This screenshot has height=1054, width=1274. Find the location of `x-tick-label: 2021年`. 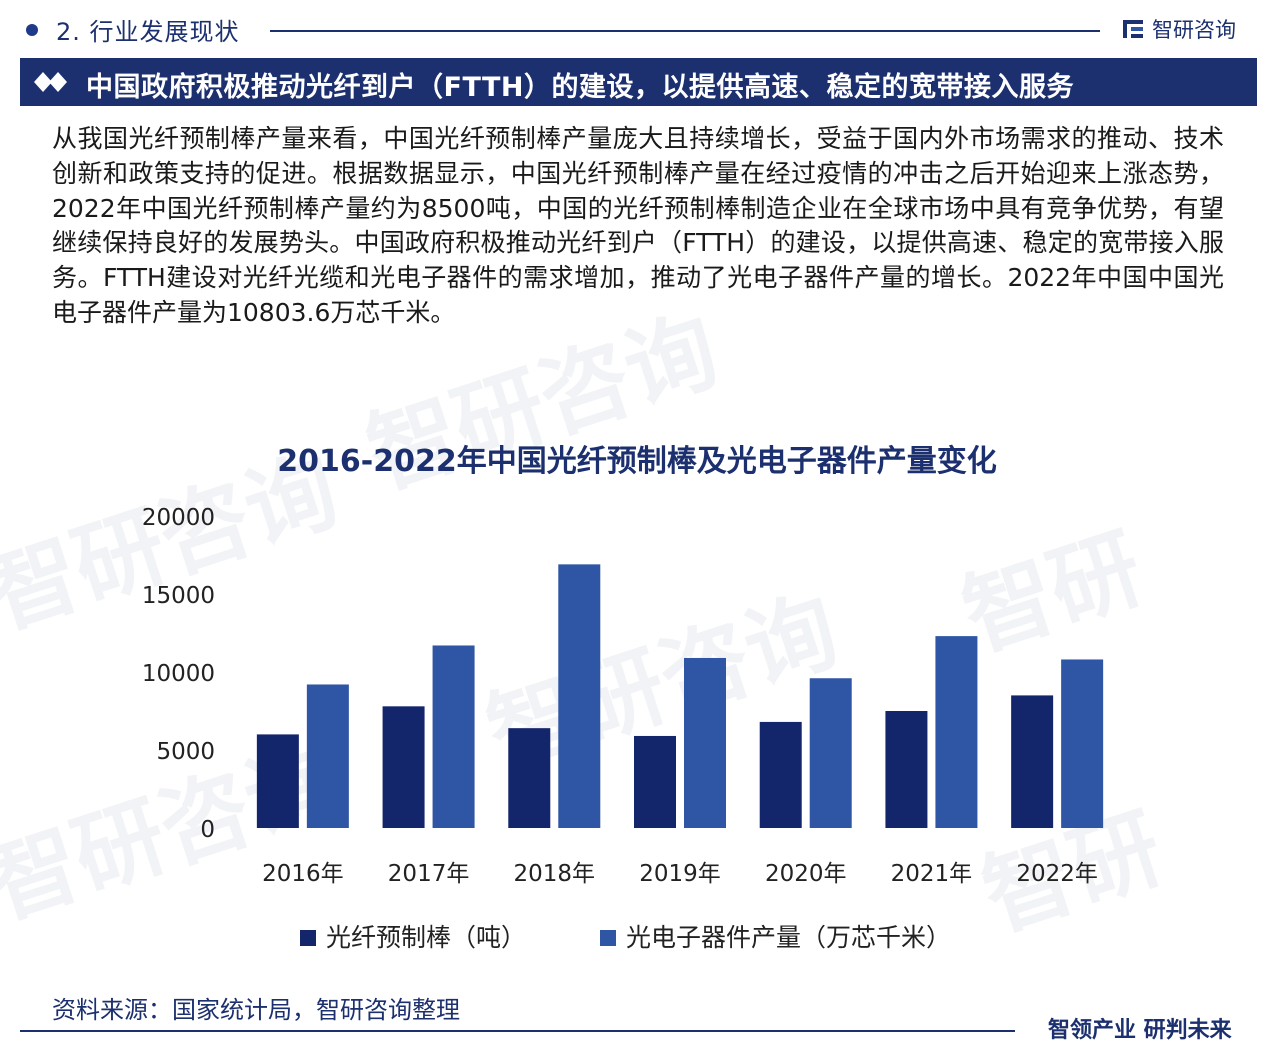

x-tick-label: 2021年 is located at coordinates (932, 874).